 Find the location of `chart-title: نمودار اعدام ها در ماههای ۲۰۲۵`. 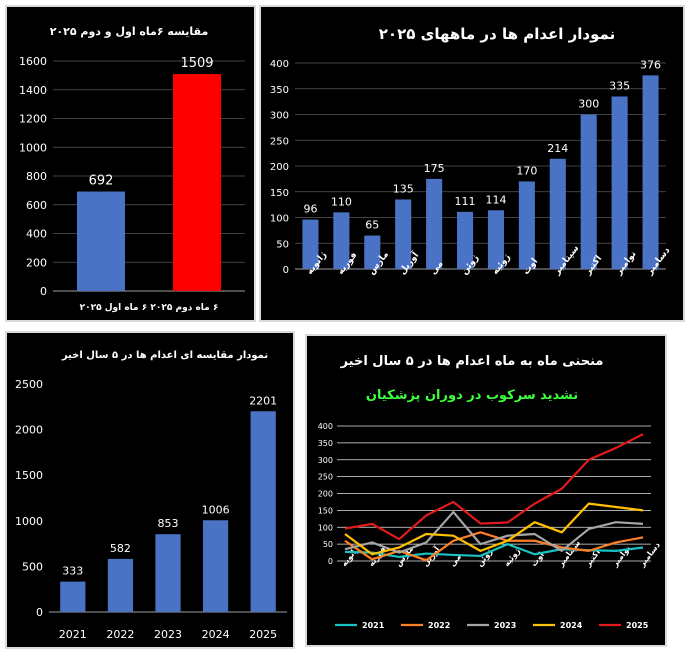

chart-title: نمودار اعدام ها در ماههای ۲۰۲۵ is located at coordinates (497, 34).